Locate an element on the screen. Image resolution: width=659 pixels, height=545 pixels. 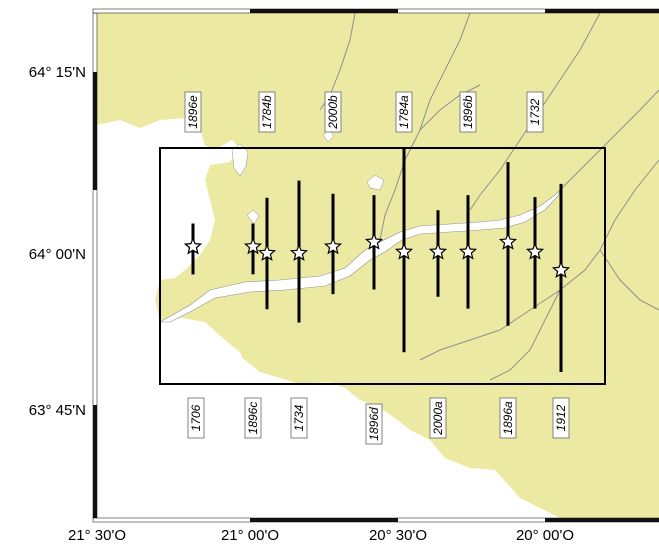
event-label-text: 1732 is located at coordinates (535, 111).